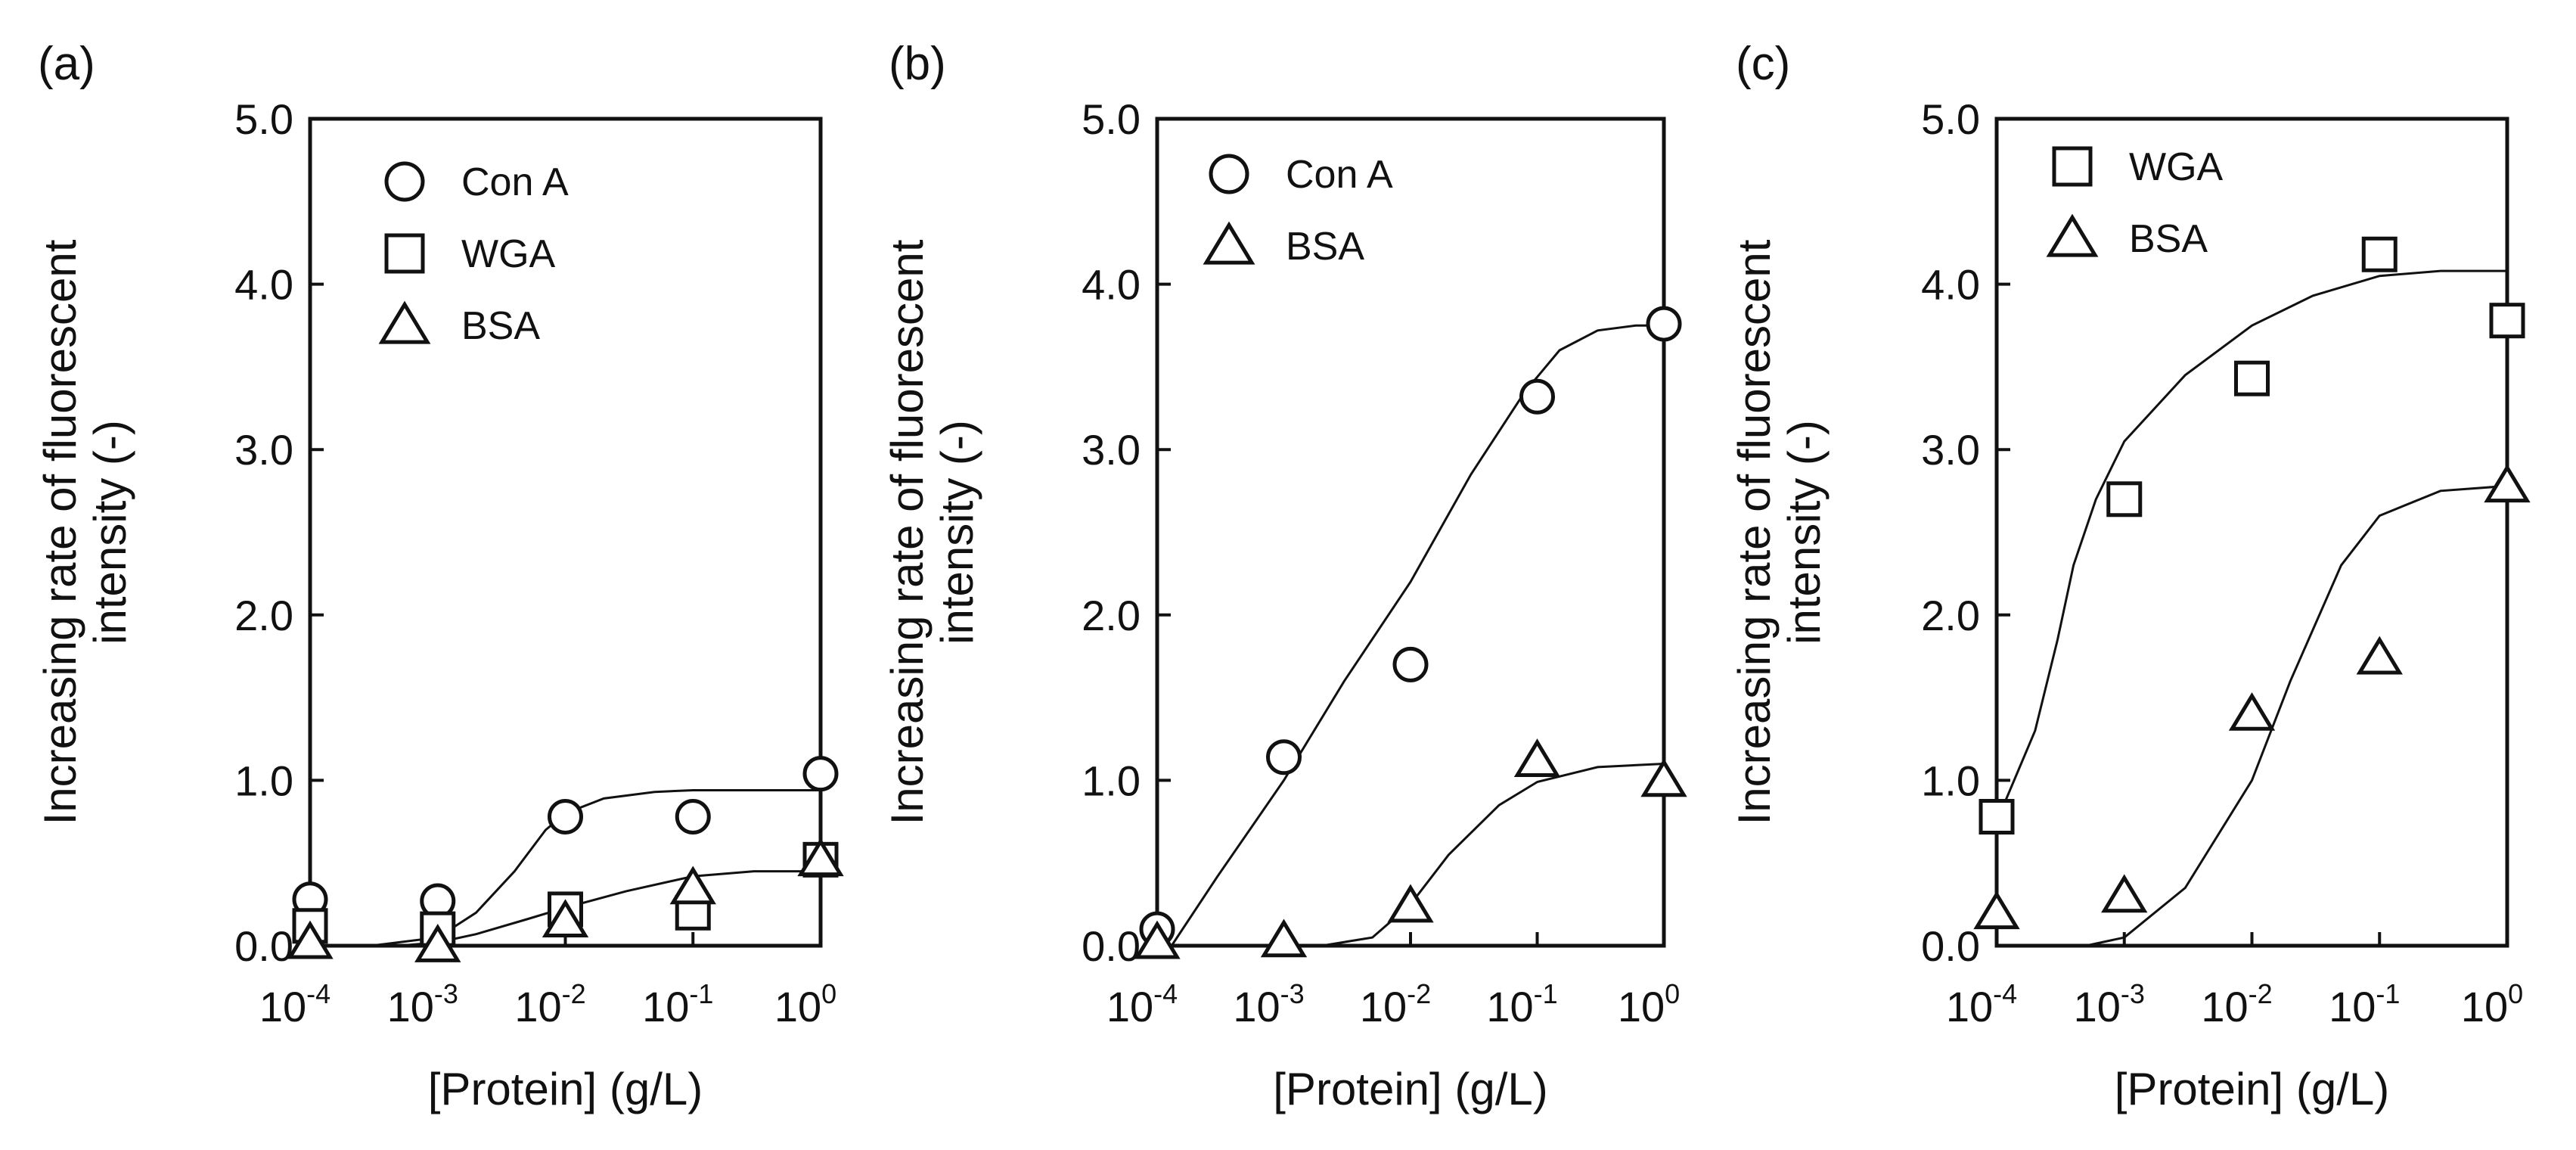  Describe the element at coordinates (1763, 64) in the screenshot. I see `panel-label: (c)` at that location.